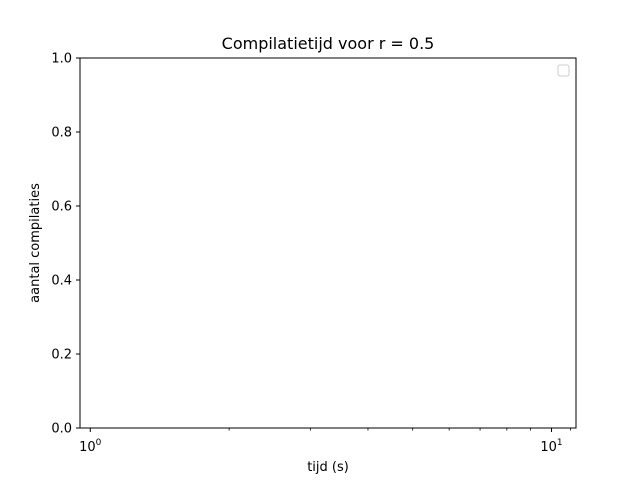  I want to click on y-tick-label: 0.6, so click(61, 207).